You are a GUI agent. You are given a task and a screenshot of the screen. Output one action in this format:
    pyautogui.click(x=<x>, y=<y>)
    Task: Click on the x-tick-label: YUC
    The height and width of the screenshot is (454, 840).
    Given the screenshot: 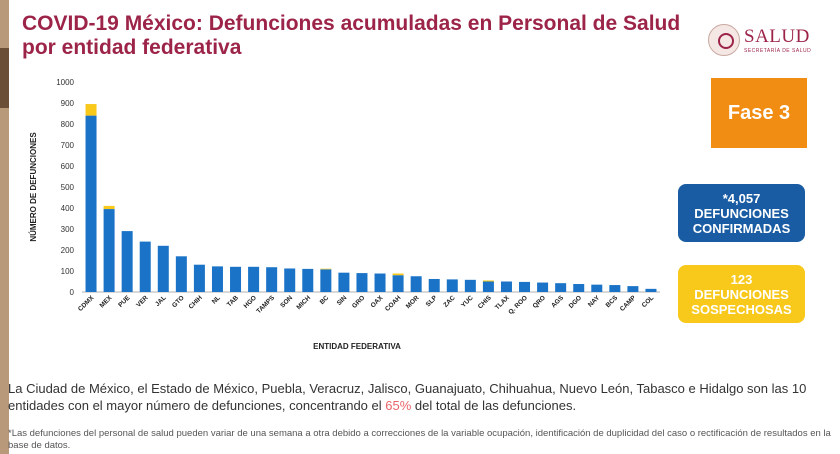 What is the action you would take?
    pyautogui.click(x=467, y=301)
    